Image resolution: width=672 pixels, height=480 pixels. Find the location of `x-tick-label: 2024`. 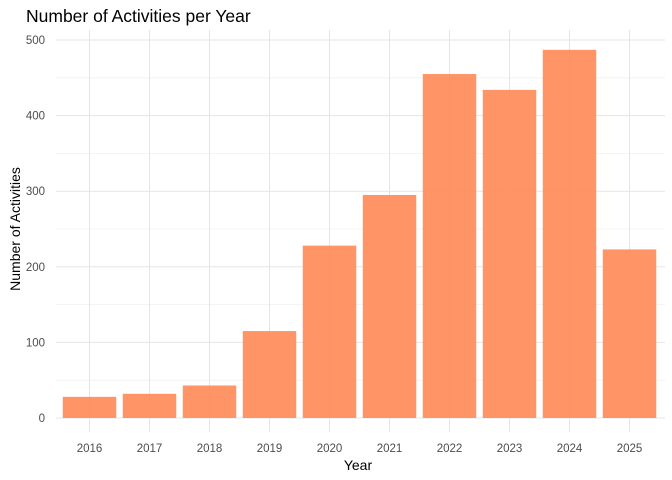

x-tick-label: 2024 is located at coordinates (570, 449).